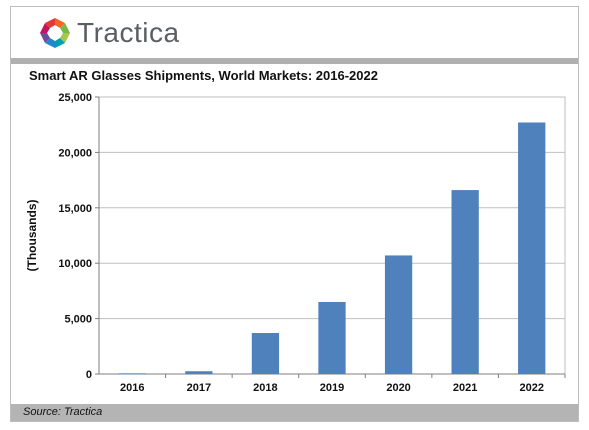 The height and width of the screenshot is (430, 589). What do you see at coordinates (265, 353) in the screenshot?
I see `bar-2018` at bounding box center [265, 353].